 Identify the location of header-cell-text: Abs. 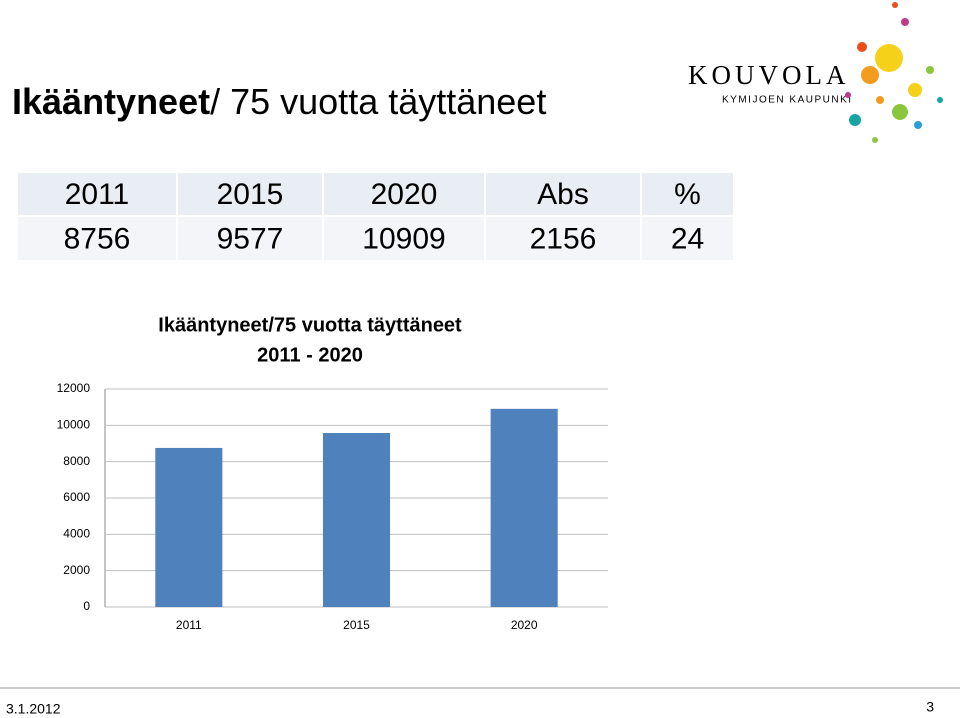
(563, 194).